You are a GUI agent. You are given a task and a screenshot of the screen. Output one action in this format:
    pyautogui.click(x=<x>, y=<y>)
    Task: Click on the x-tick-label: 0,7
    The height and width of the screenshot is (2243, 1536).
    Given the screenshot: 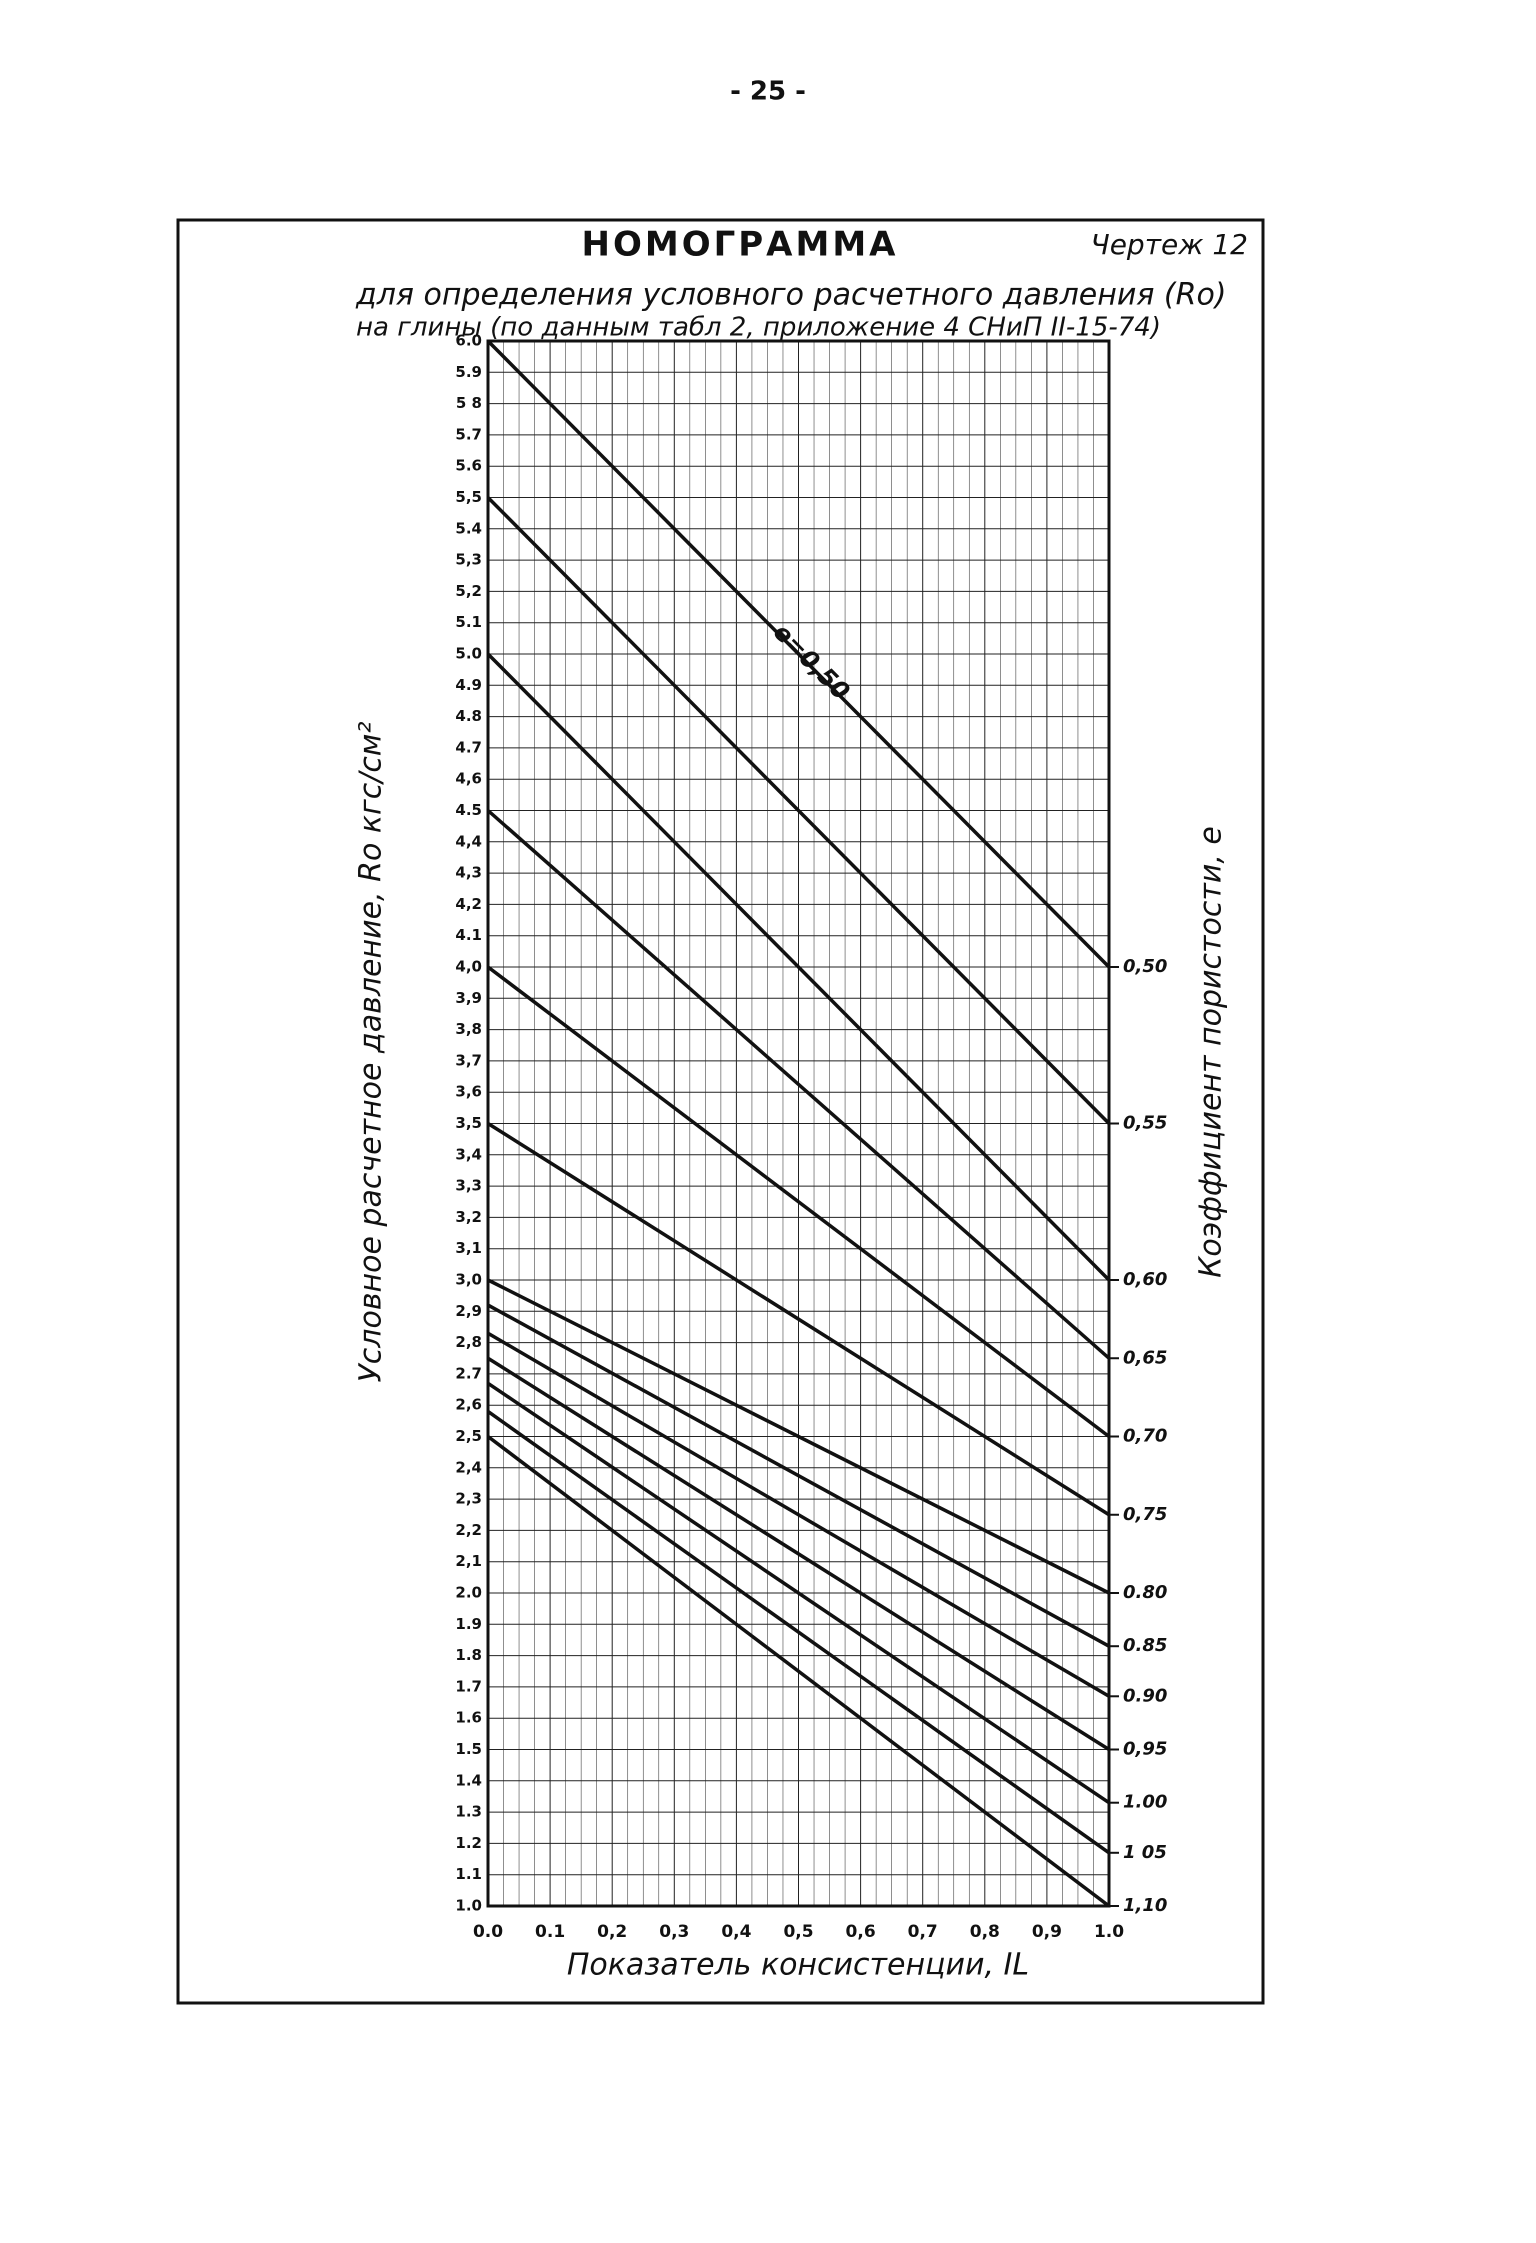 What is the action you would take?
    pyautogui.click(x=923, y=1932)
    